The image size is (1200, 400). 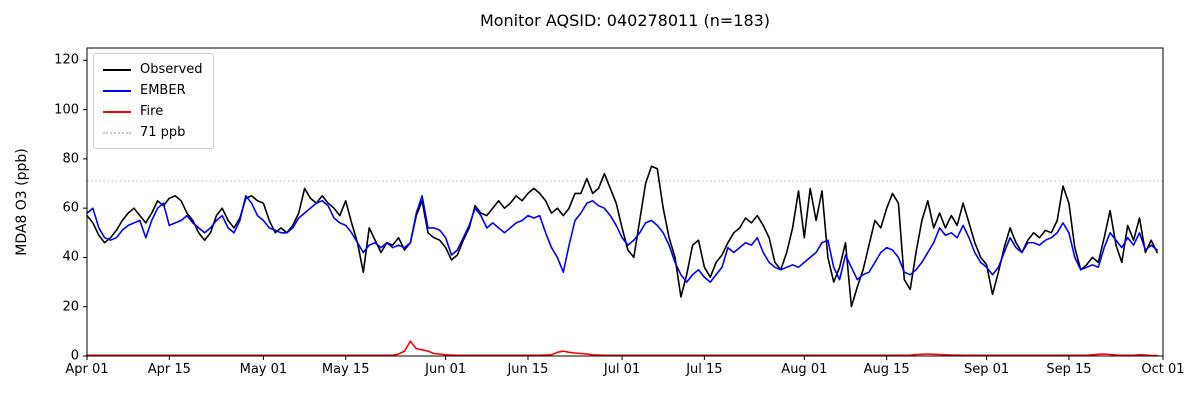 I want to click on y-tick-label: 80, so click(x=70, y=159).